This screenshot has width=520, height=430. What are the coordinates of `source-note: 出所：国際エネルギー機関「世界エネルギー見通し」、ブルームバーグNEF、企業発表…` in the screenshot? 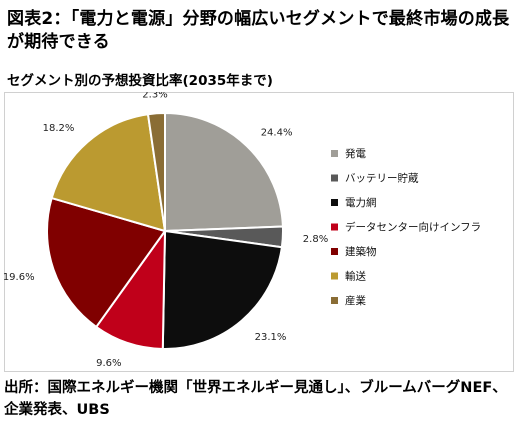 It's located at (255, 399).